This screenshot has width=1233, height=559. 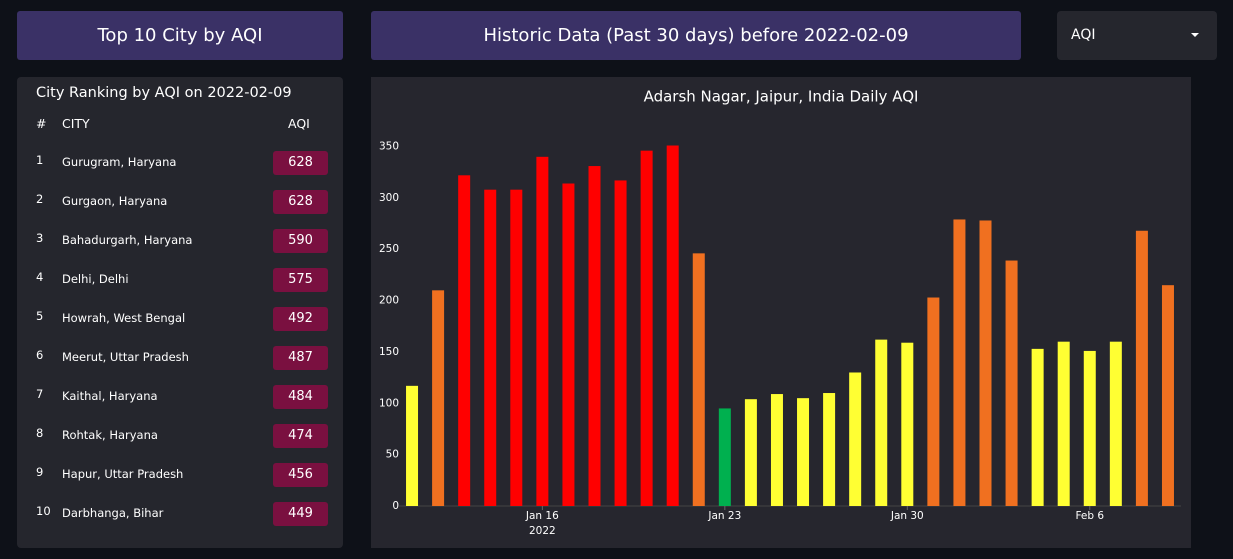 I want to click on city: Delhi, Delhi, so click(x=95, y=279).